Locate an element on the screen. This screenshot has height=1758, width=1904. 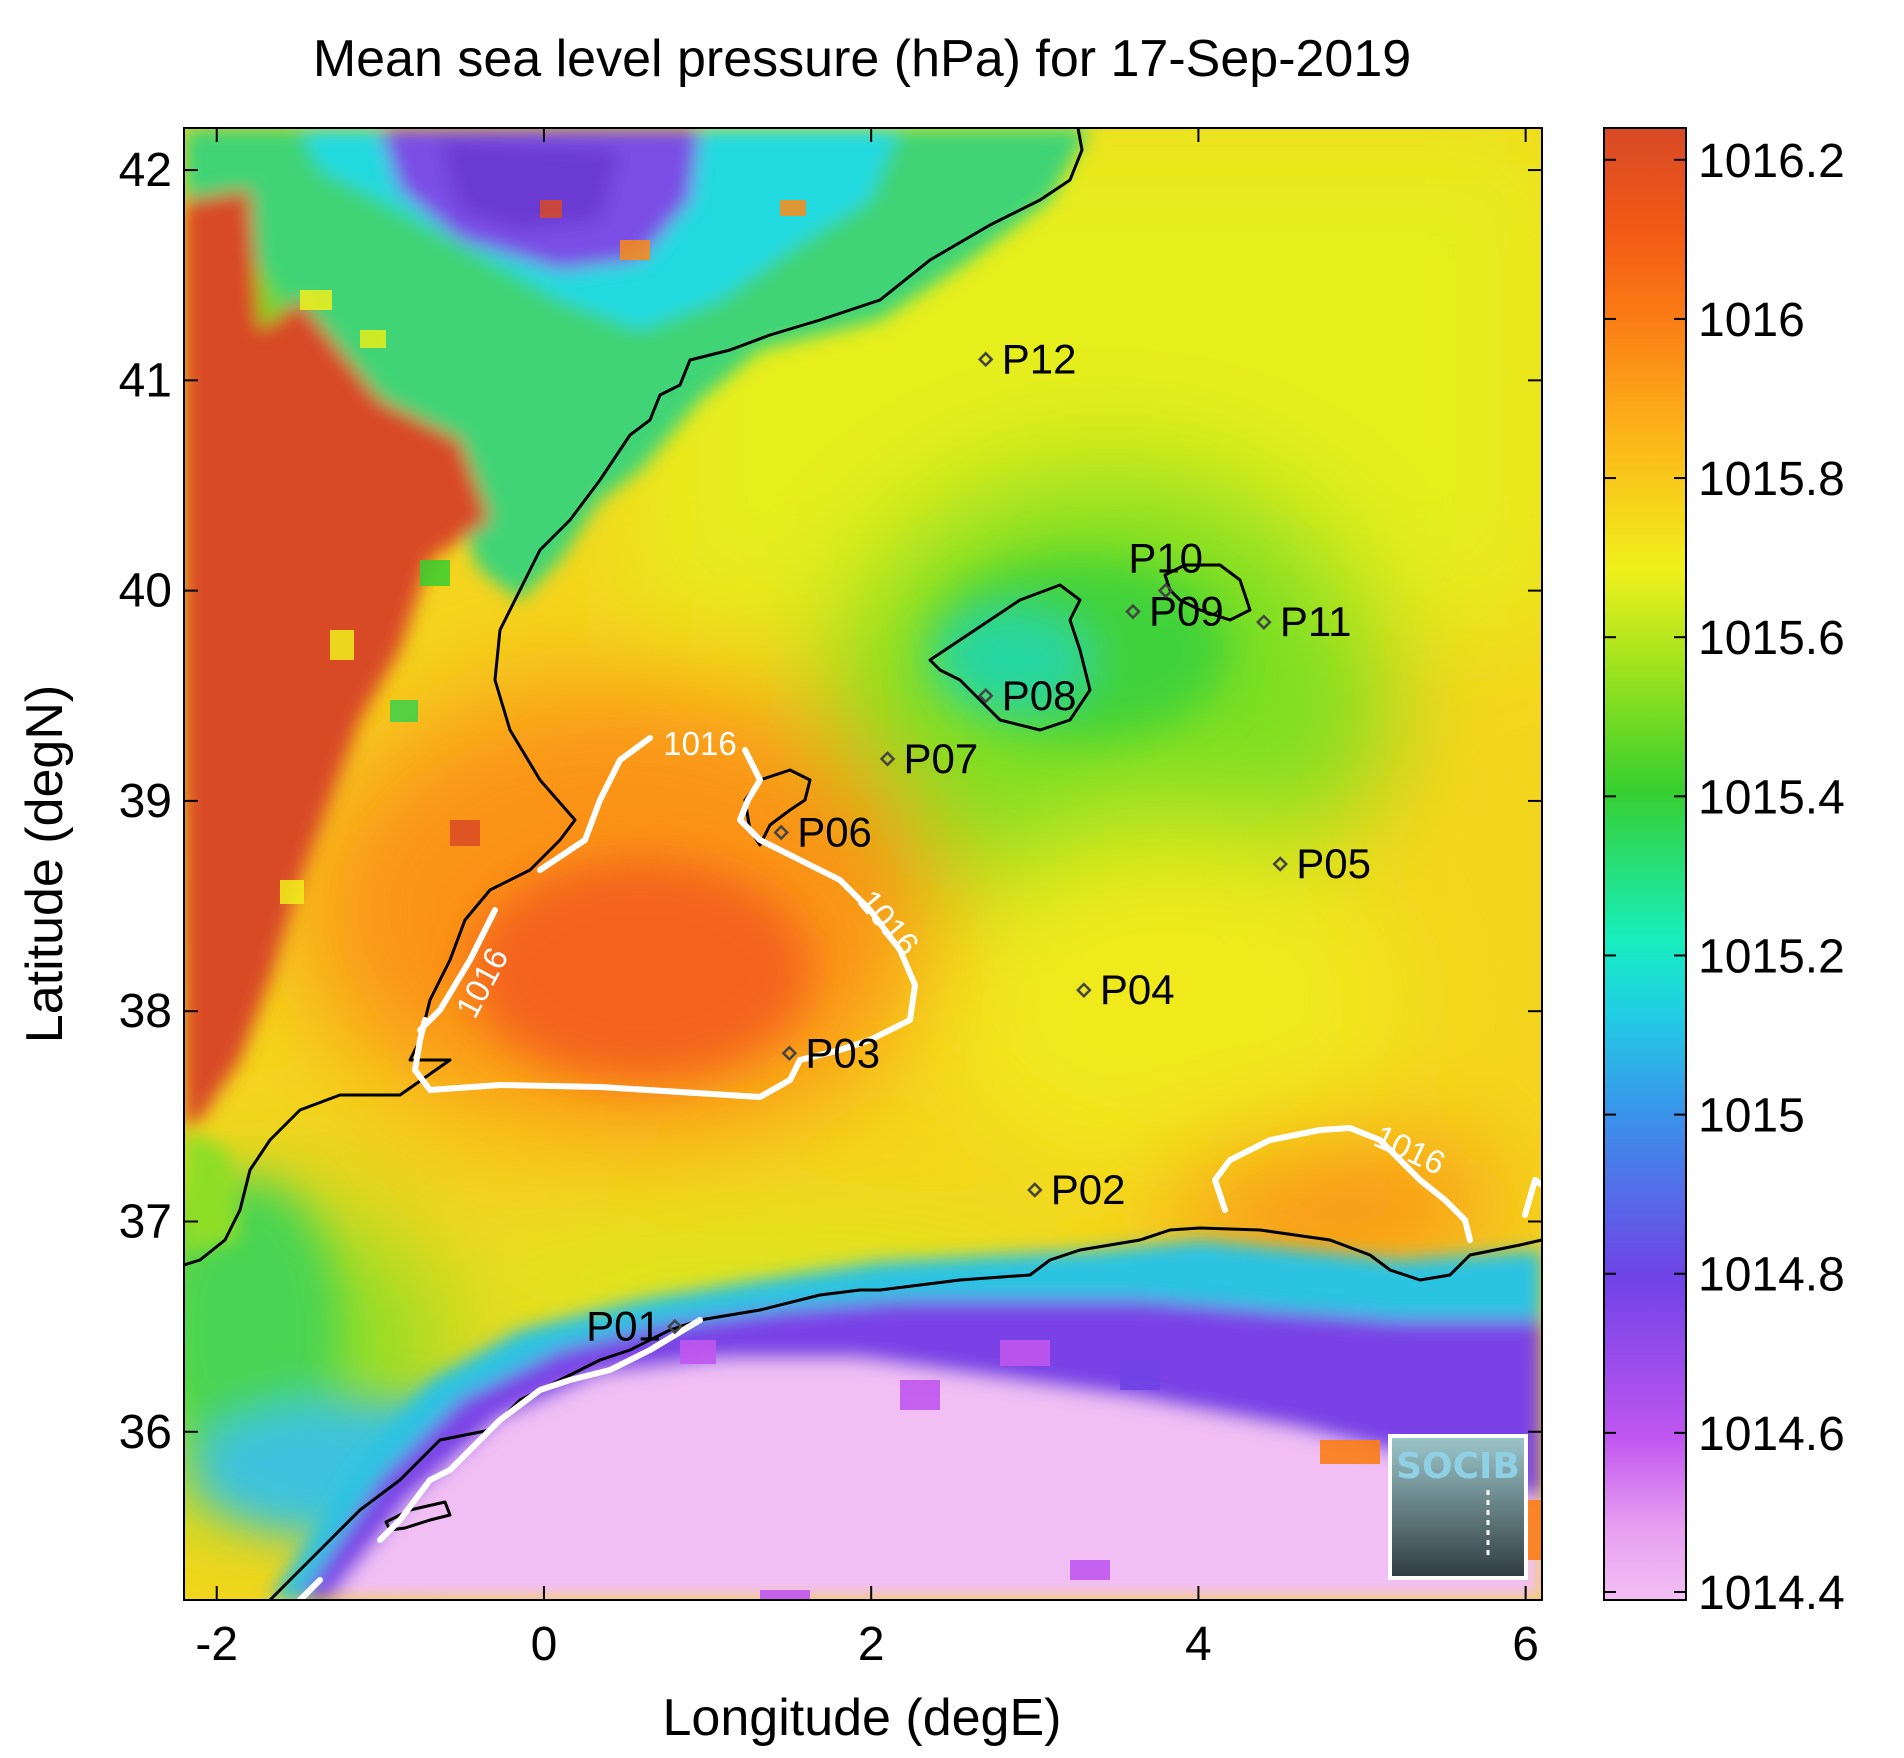
y-tick-label: 38 is located at coordinates (145, 1011).